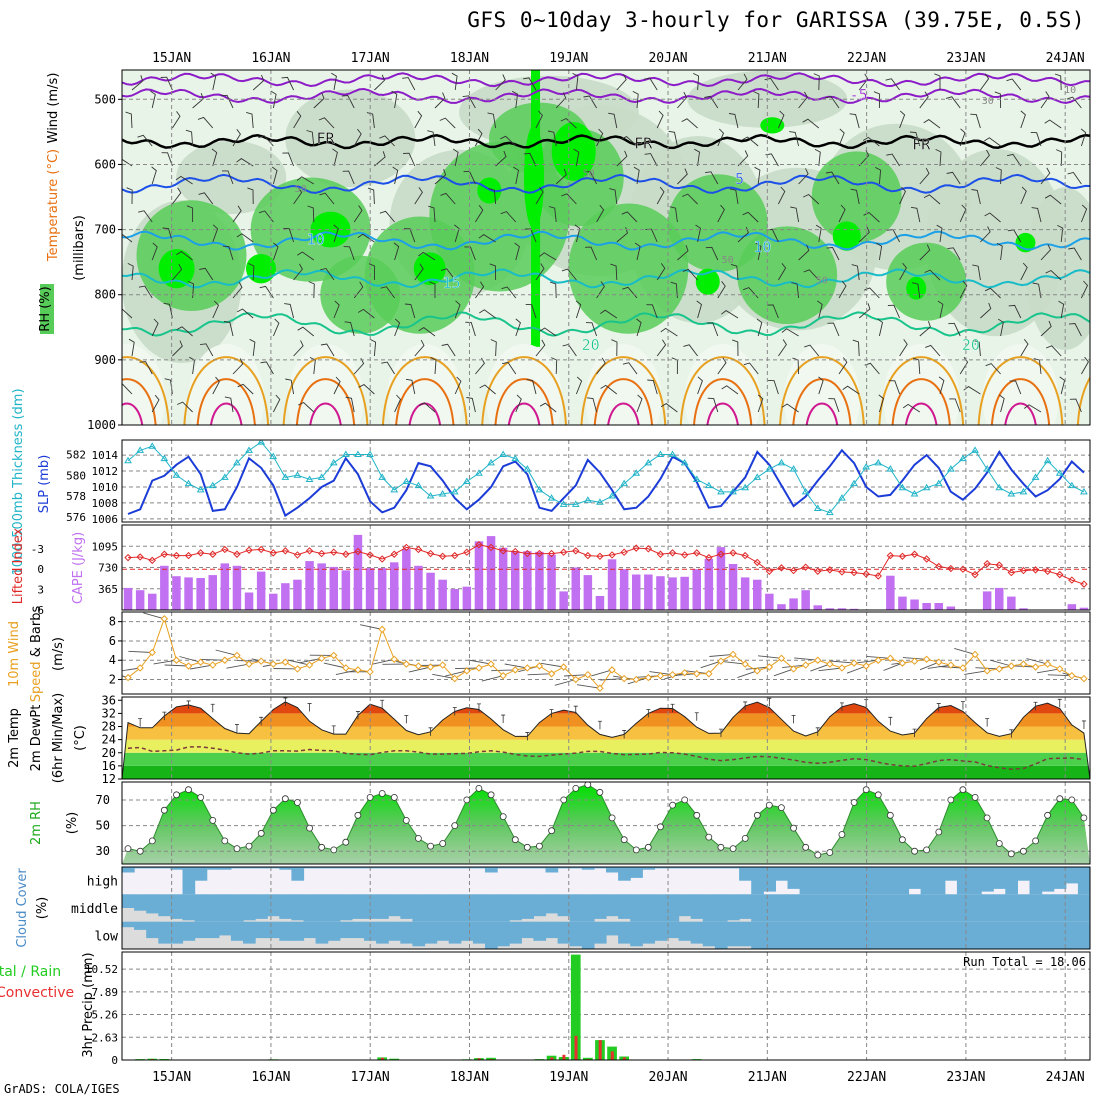  I want to click on lifted-index-line, so click(606, 564).